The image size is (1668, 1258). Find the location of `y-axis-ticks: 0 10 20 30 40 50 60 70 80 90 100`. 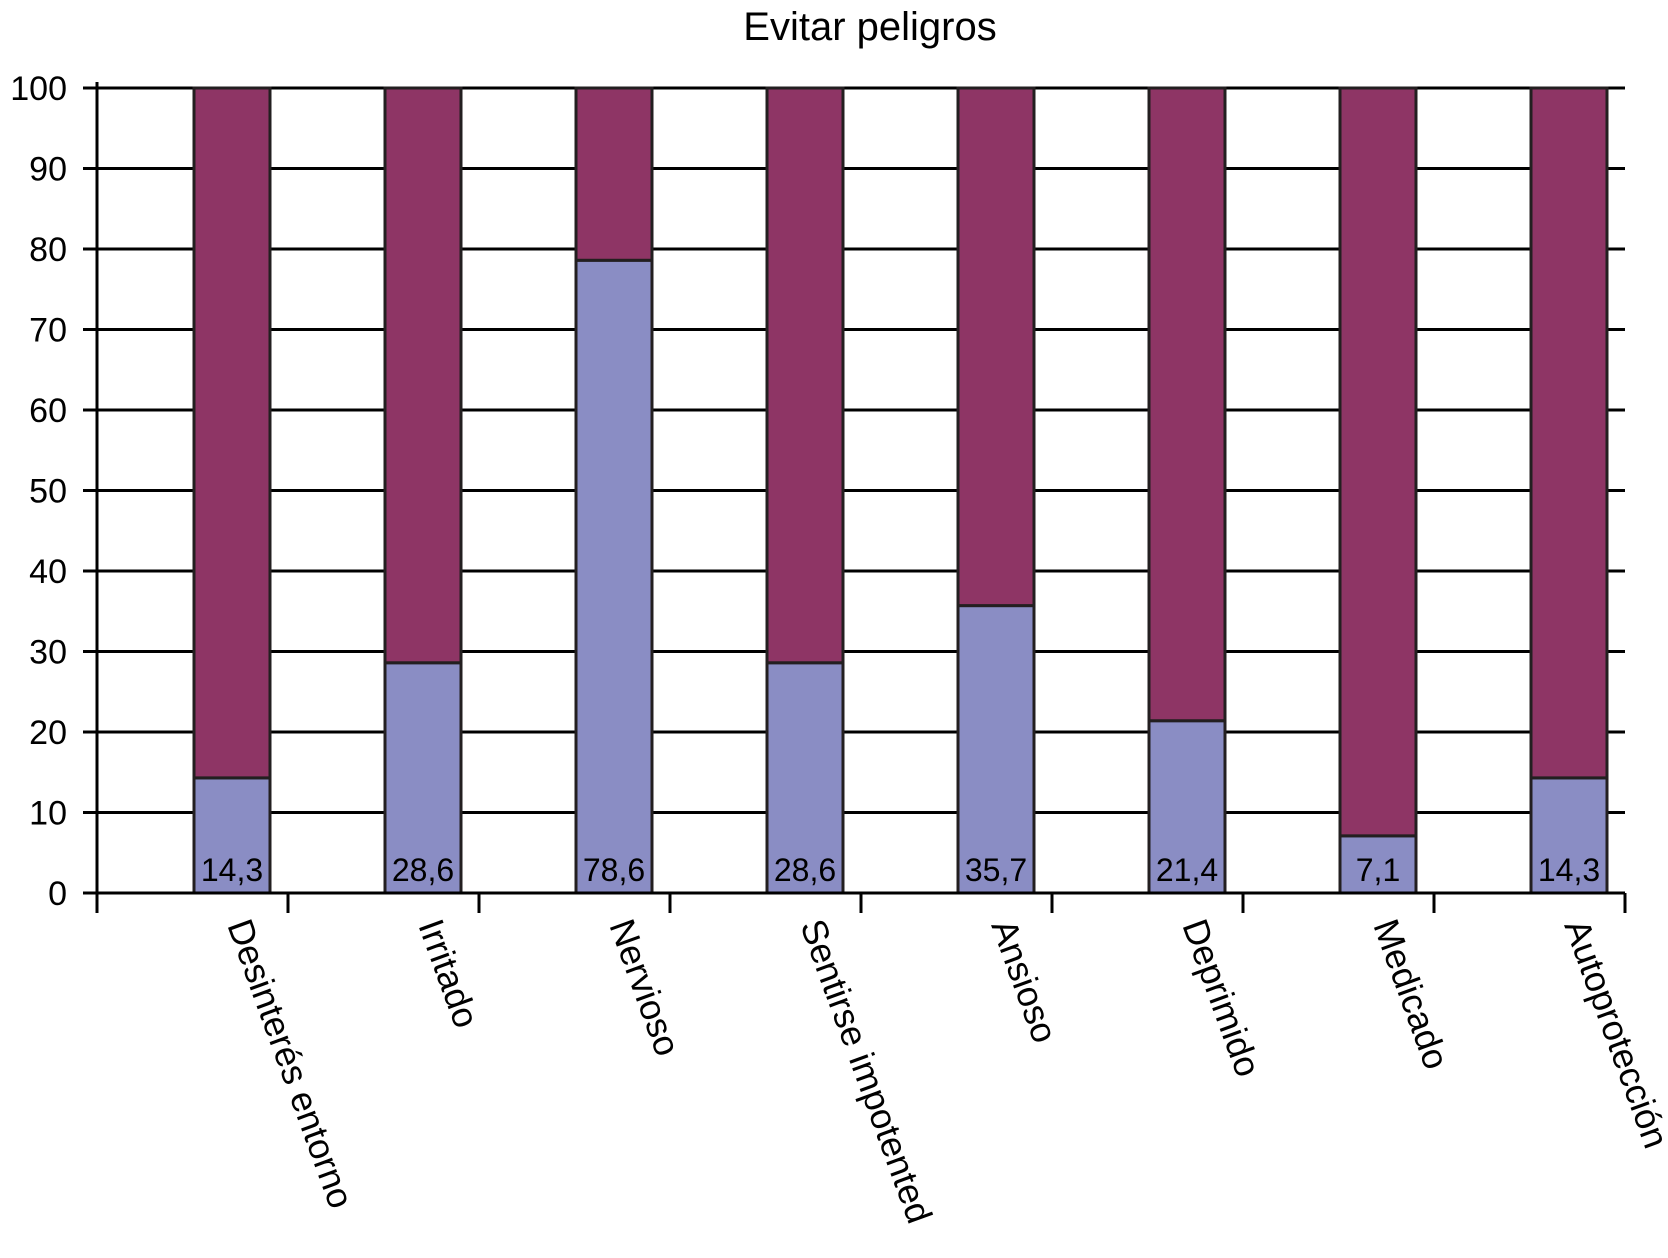

y-axis-ticks: 0 10 20 30 40 50 60 70 80 90 100 is located at coordinates (38, 491).